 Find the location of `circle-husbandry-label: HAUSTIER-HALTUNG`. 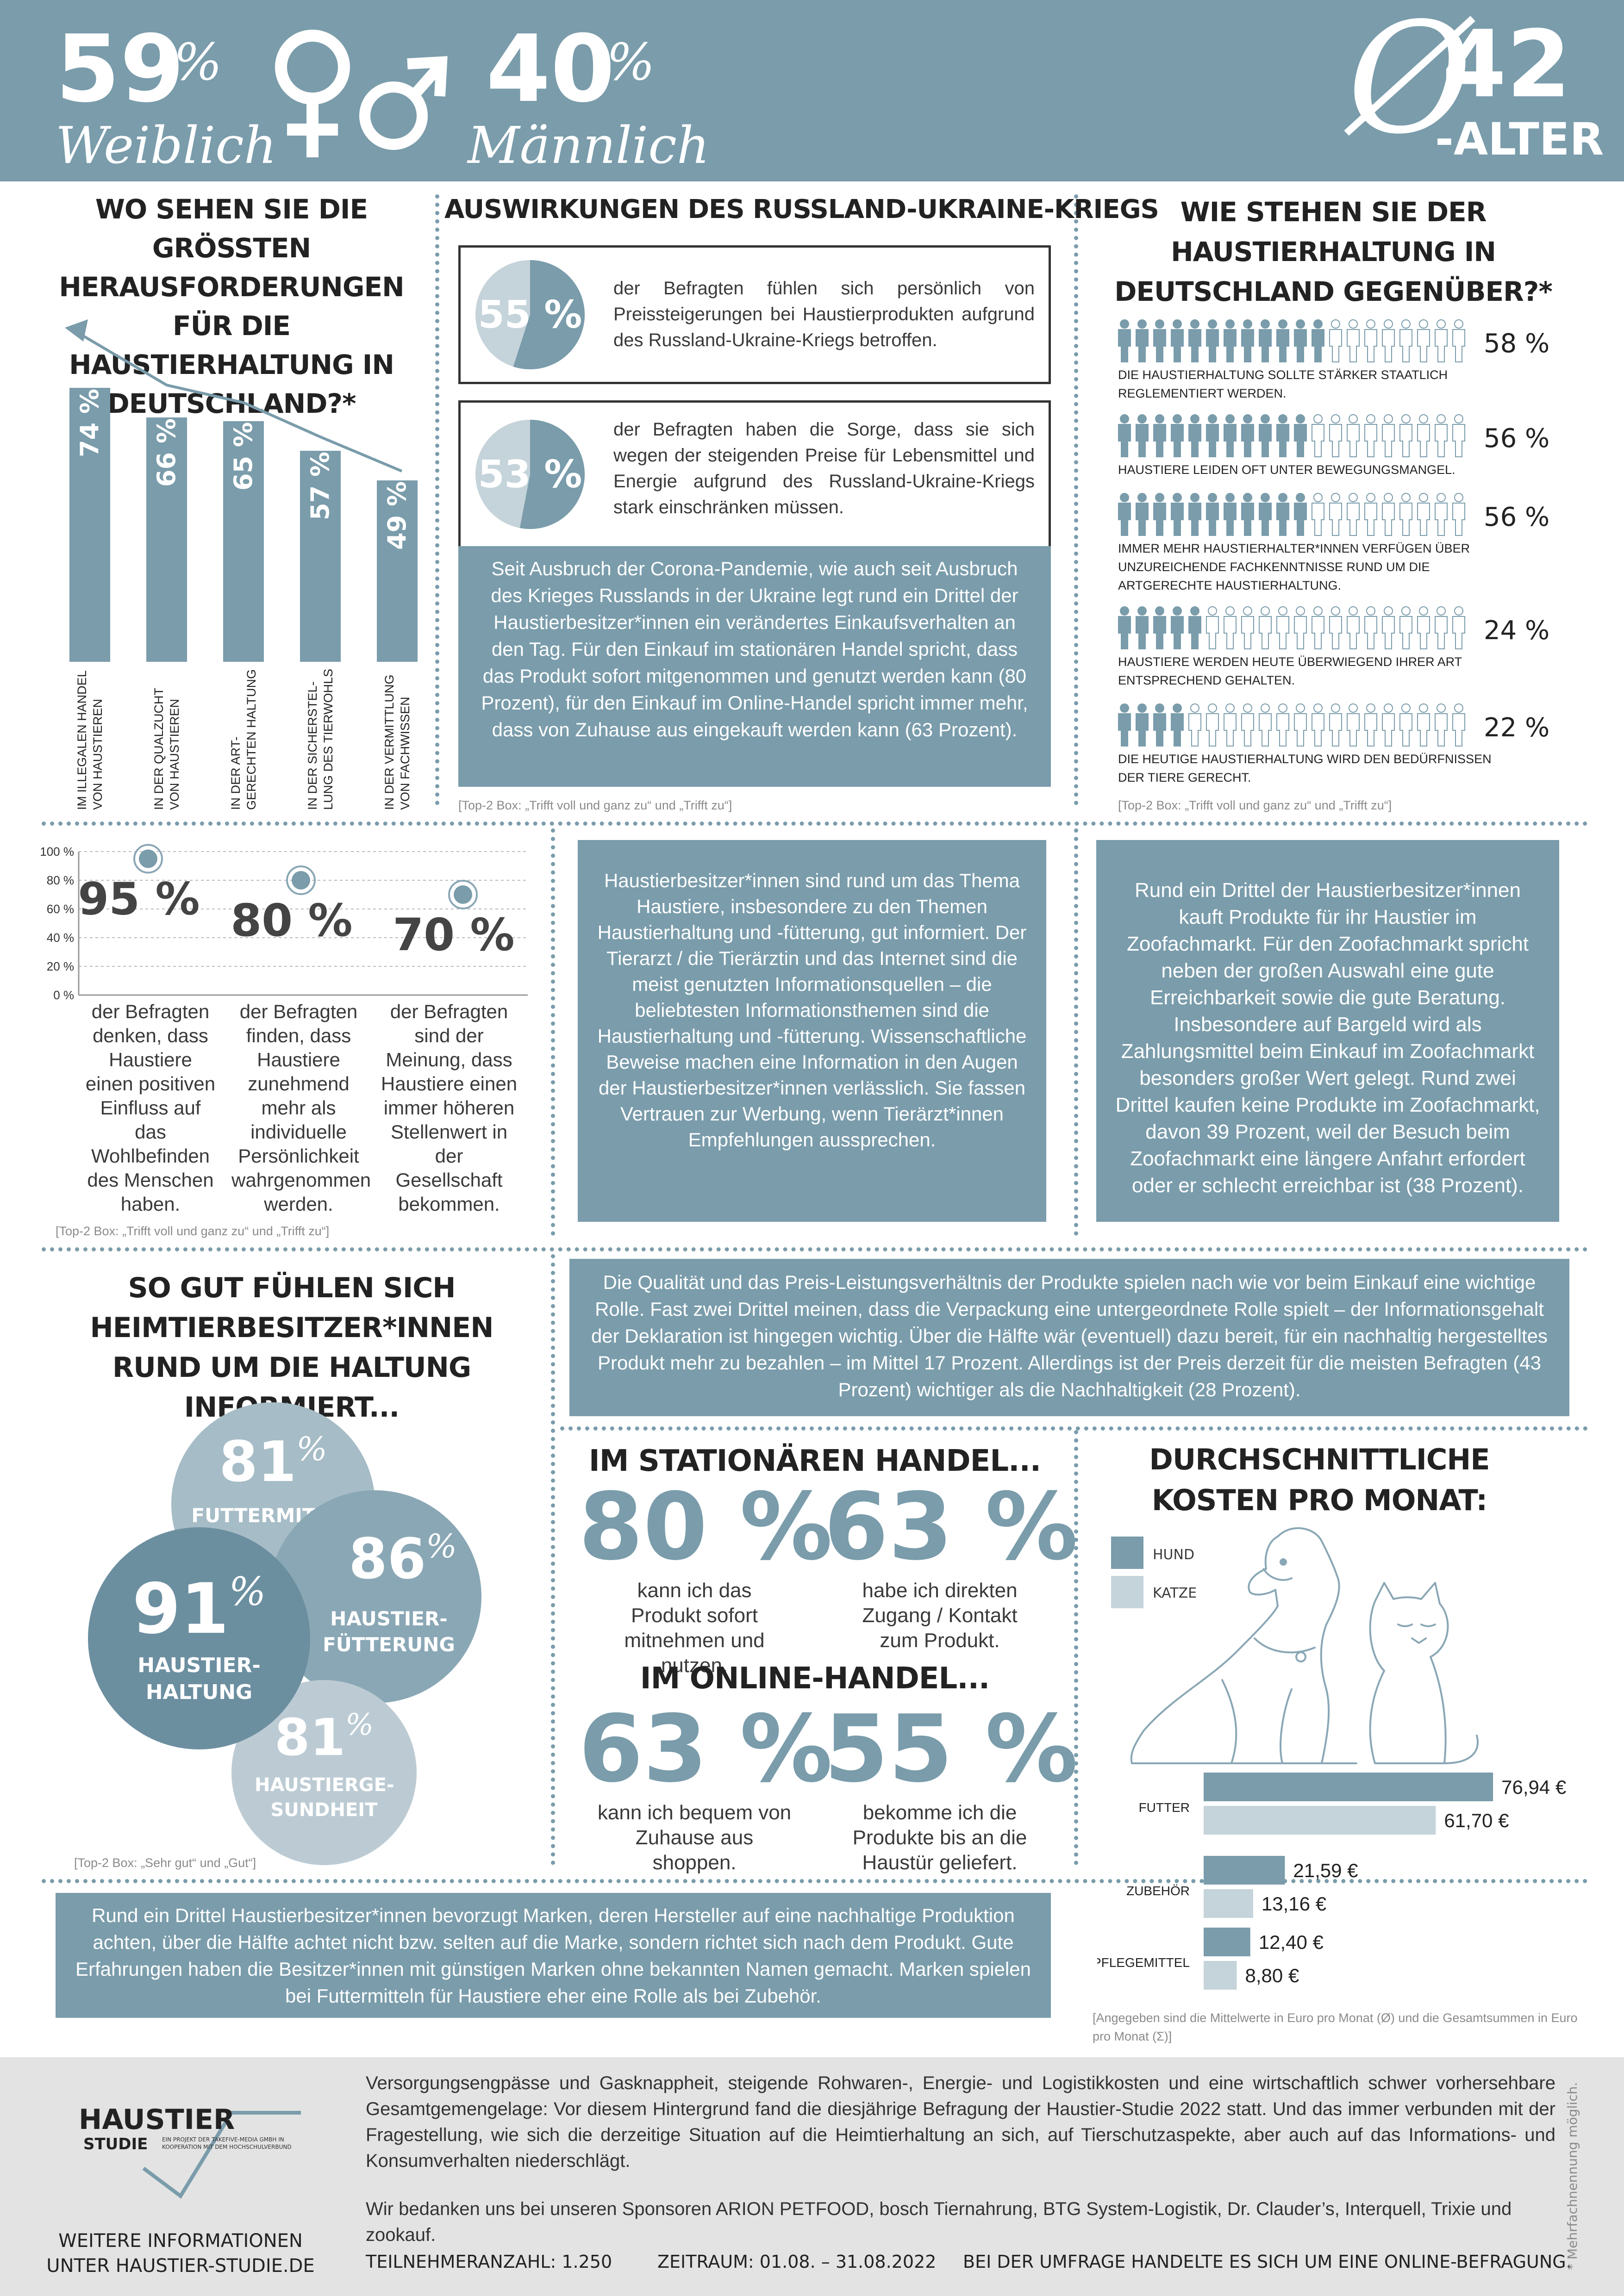

circle-husbandry-label: HAUSTIER-HALTUNG is located at coordinates (199, 1679).